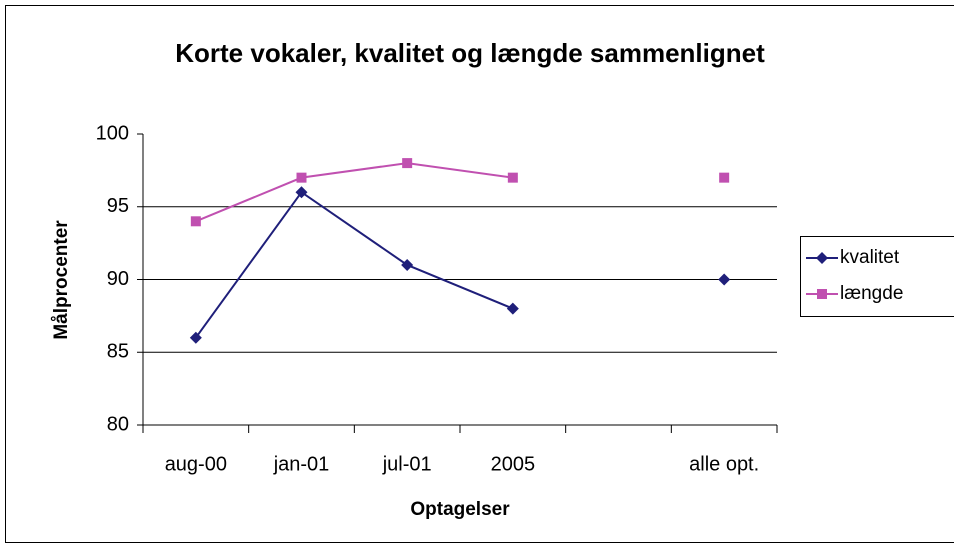 The image size is (954, 548). Describe the element at coordinates (870, 257) in the screenshot. I see `legend-label: kvalitet` at that location.